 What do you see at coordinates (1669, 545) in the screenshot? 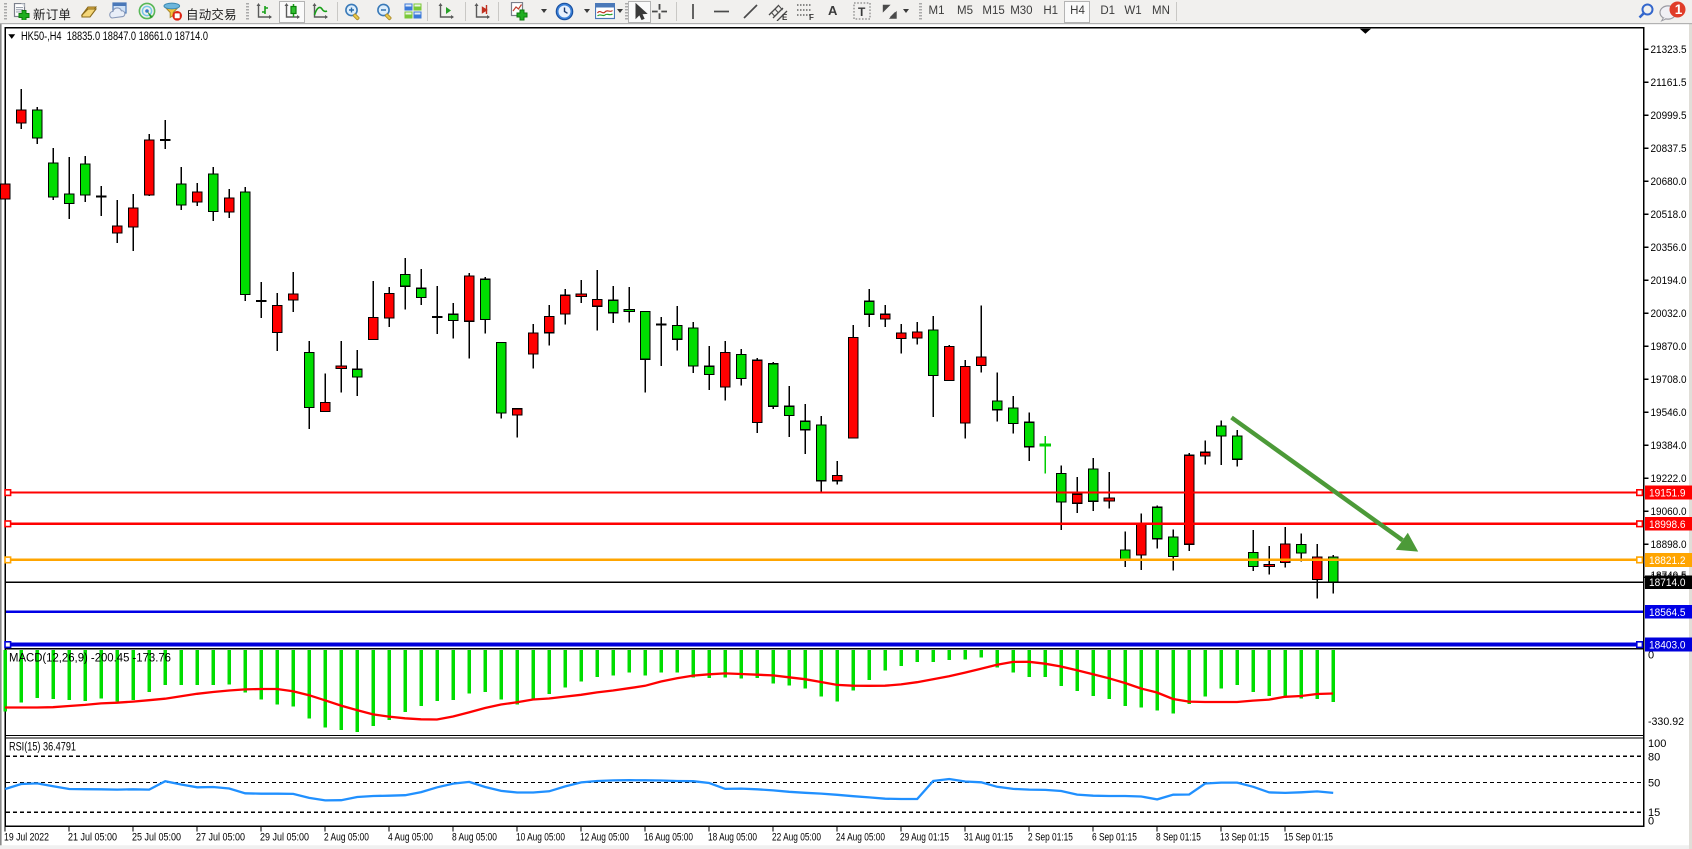
I see `svg-text: 18898.0` at bounding box center [1669, 545].